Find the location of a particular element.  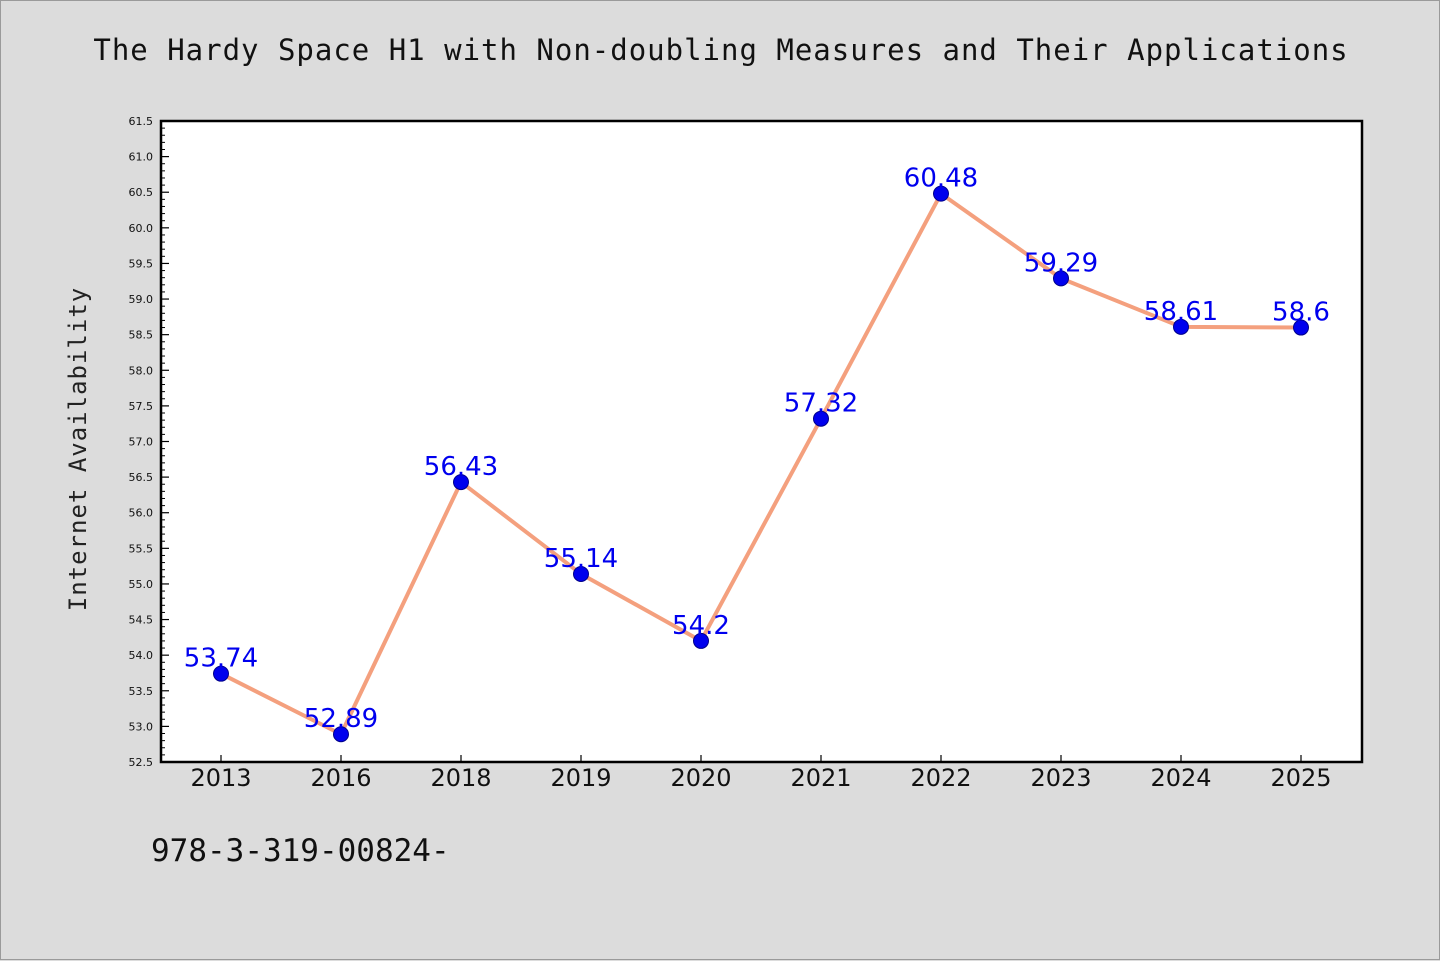

x-tick-label: 2023 is located at coordinates (1060, 778).